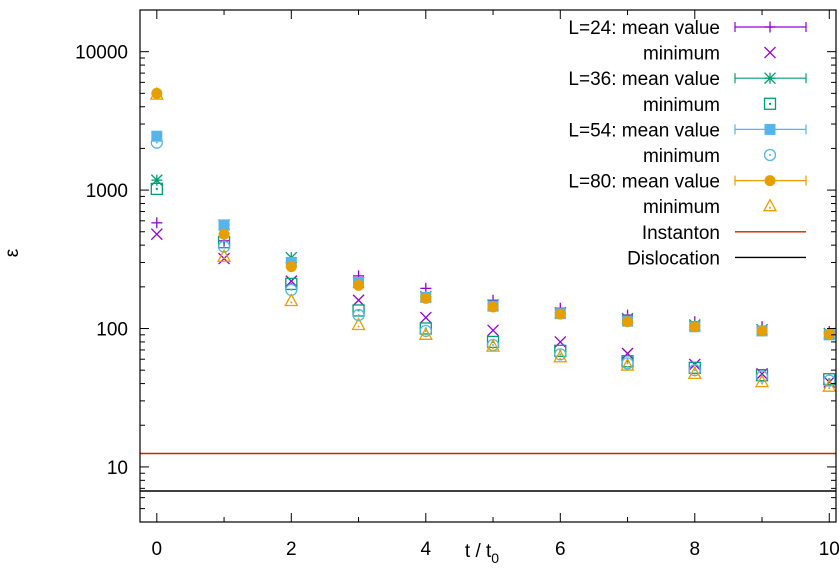 Image resolution: width=839 pixels, height=569 pixels. What do you see at coordinates (644, 28) in the screenshot?
I see `legend-label: L=24: mean value` at bounding box center [644, 28].